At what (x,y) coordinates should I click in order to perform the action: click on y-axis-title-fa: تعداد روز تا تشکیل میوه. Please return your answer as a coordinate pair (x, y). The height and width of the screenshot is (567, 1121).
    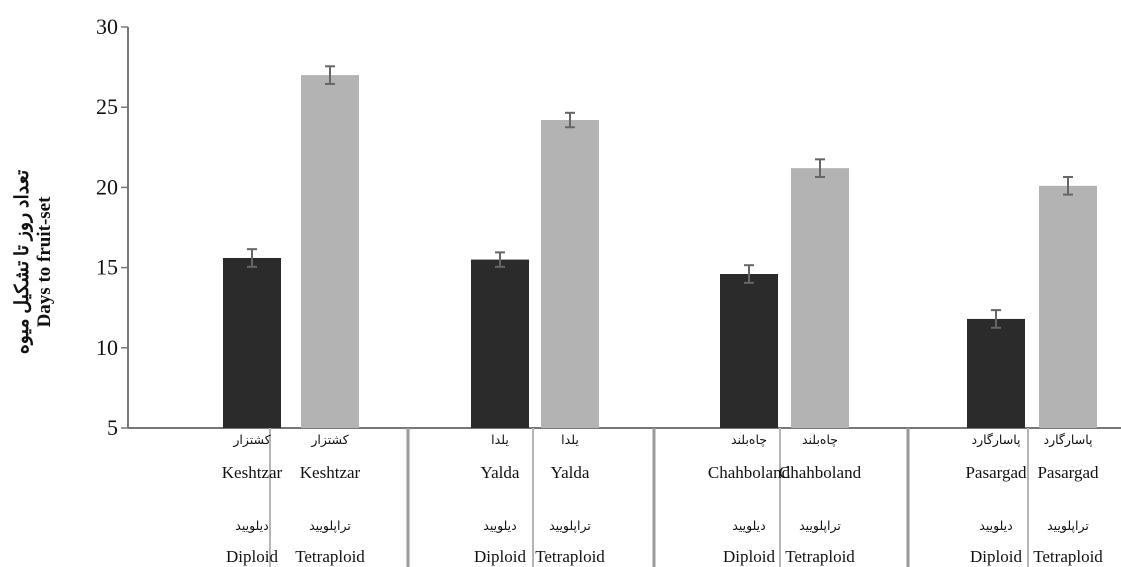
    Looking at the image, I should click on (22, 262).